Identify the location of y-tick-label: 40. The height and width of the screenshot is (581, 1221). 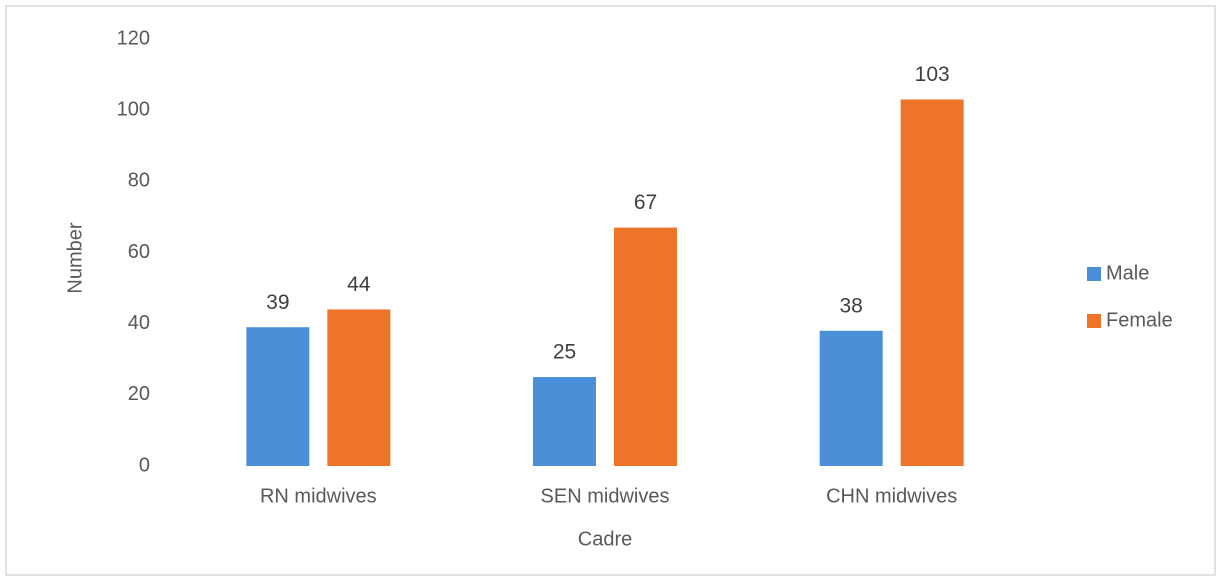
(139, 323).